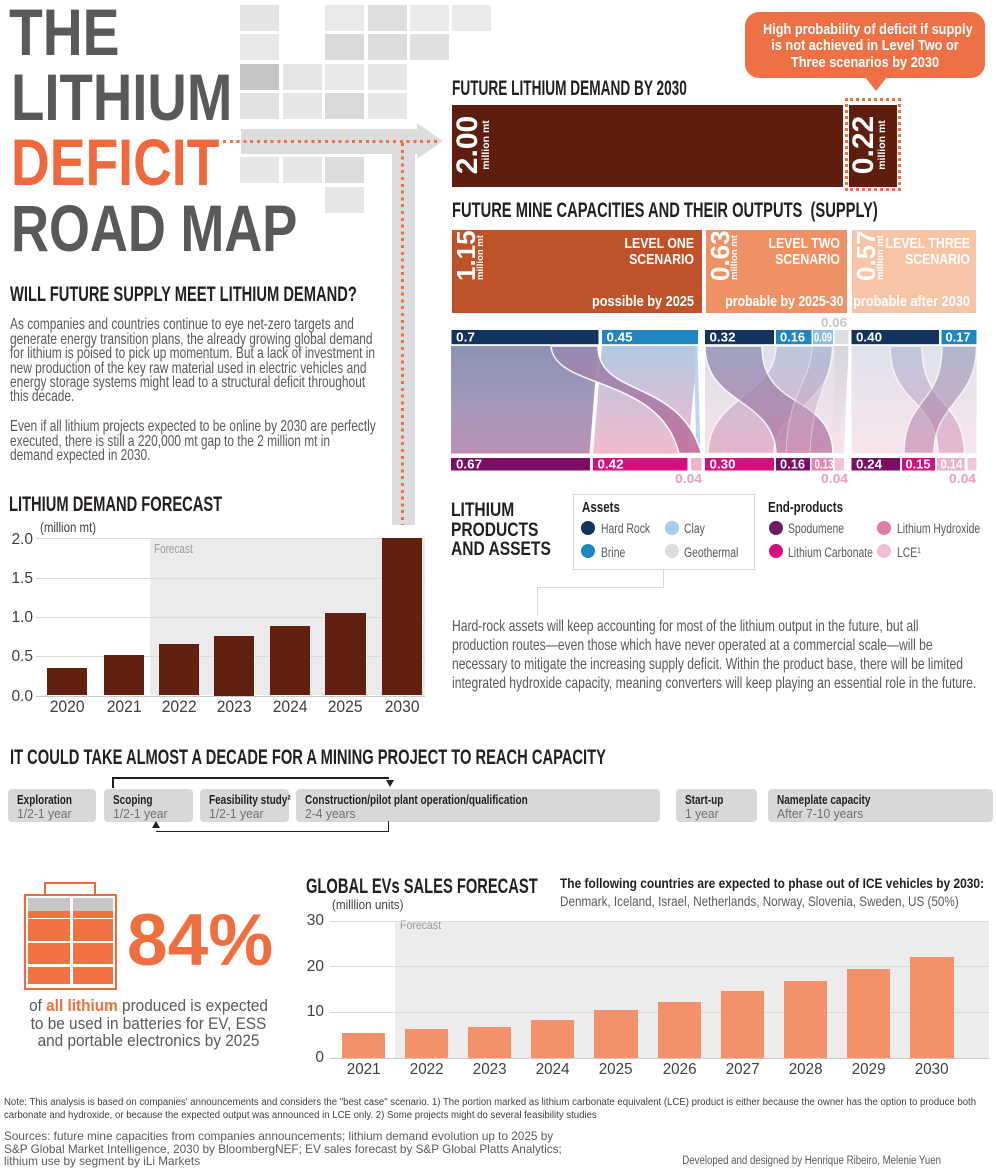 The width and height of the screenshot is (996, 1174). I want to click on svg-text: 0.32, so click(723, 337).